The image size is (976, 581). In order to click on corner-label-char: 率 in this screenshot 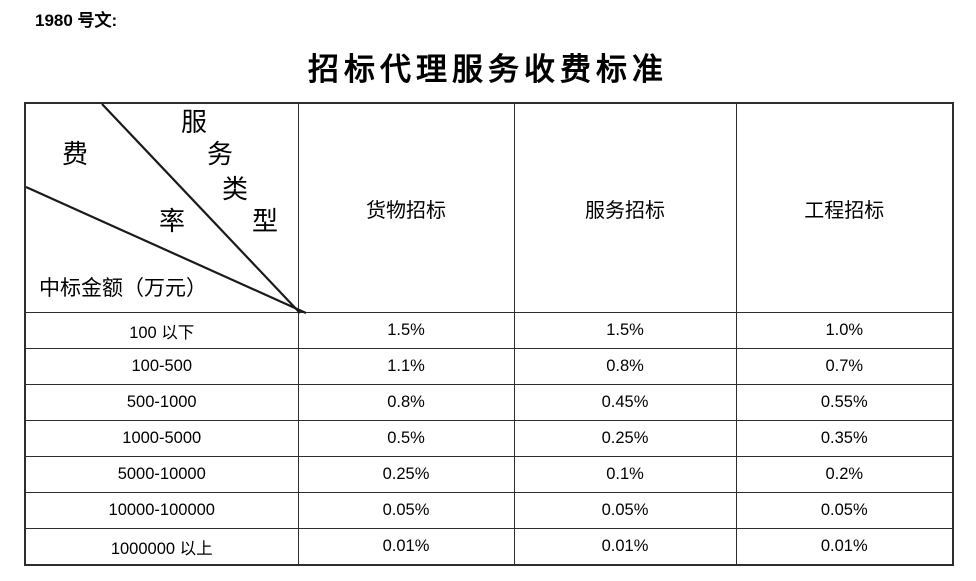, I will do `click(172, 221)`.